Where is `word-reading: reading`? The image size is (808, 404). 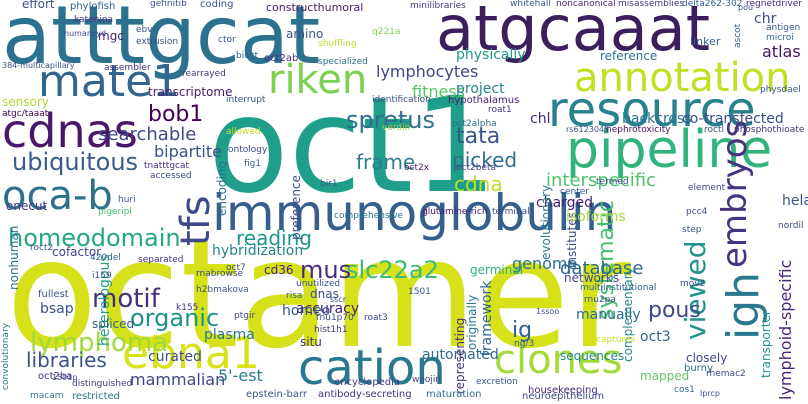 word-reading: reading is located at coordinates (274, 238).